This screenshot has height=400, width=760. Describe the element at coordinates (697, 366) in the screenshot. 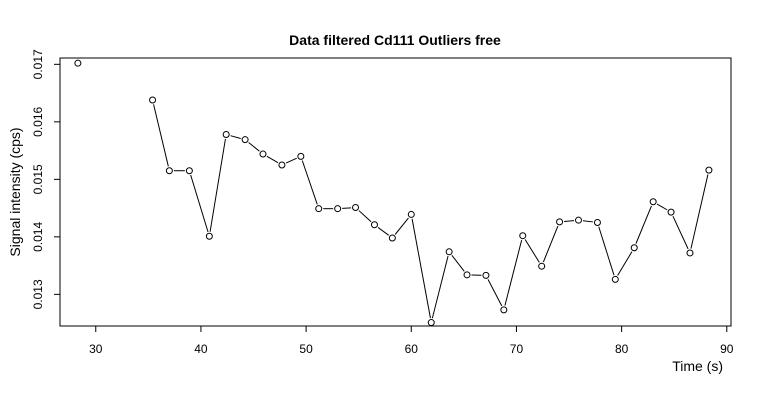

I see `x-axis-label: Time (s)` at that location.